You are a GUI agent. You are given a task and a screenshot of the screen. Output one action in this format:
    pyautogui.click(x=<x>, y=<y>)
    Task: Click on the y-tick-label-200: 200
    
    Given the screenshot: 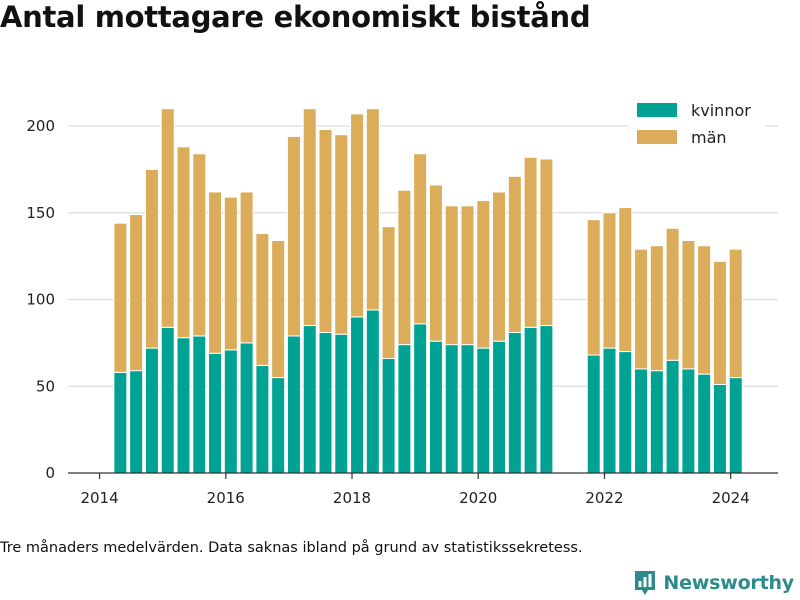 What is the action you would take?
    pyautogui.click(x=40, y=126)
    